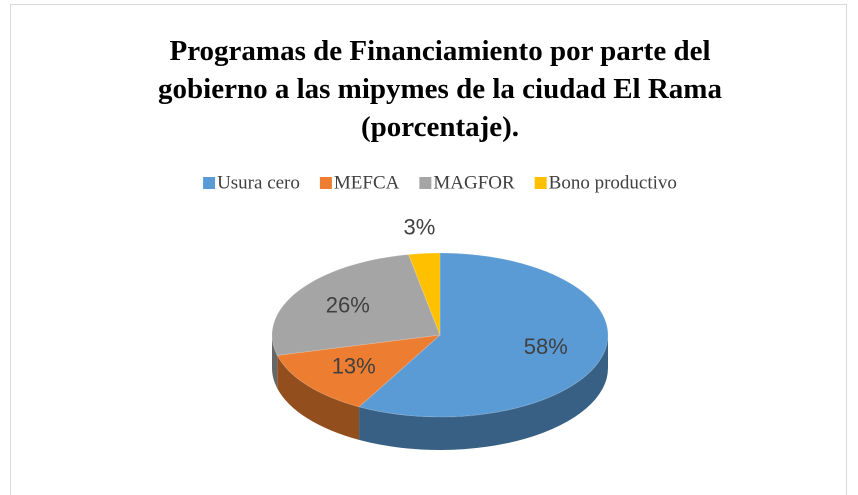  I want to click on data-label: 3%, so click(420, 227).